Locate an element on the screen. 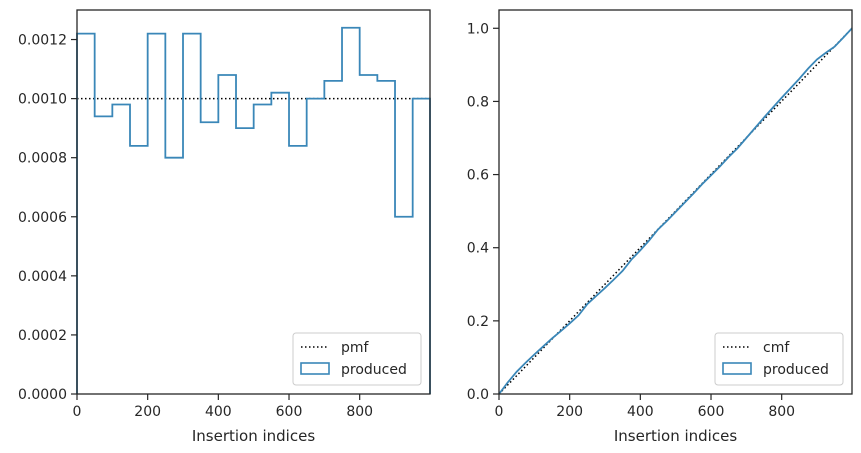 Image resolution: width=861 pixels, height=453 pixels. y-tick-label: 0.0012 is located at coordinates (42, 41).